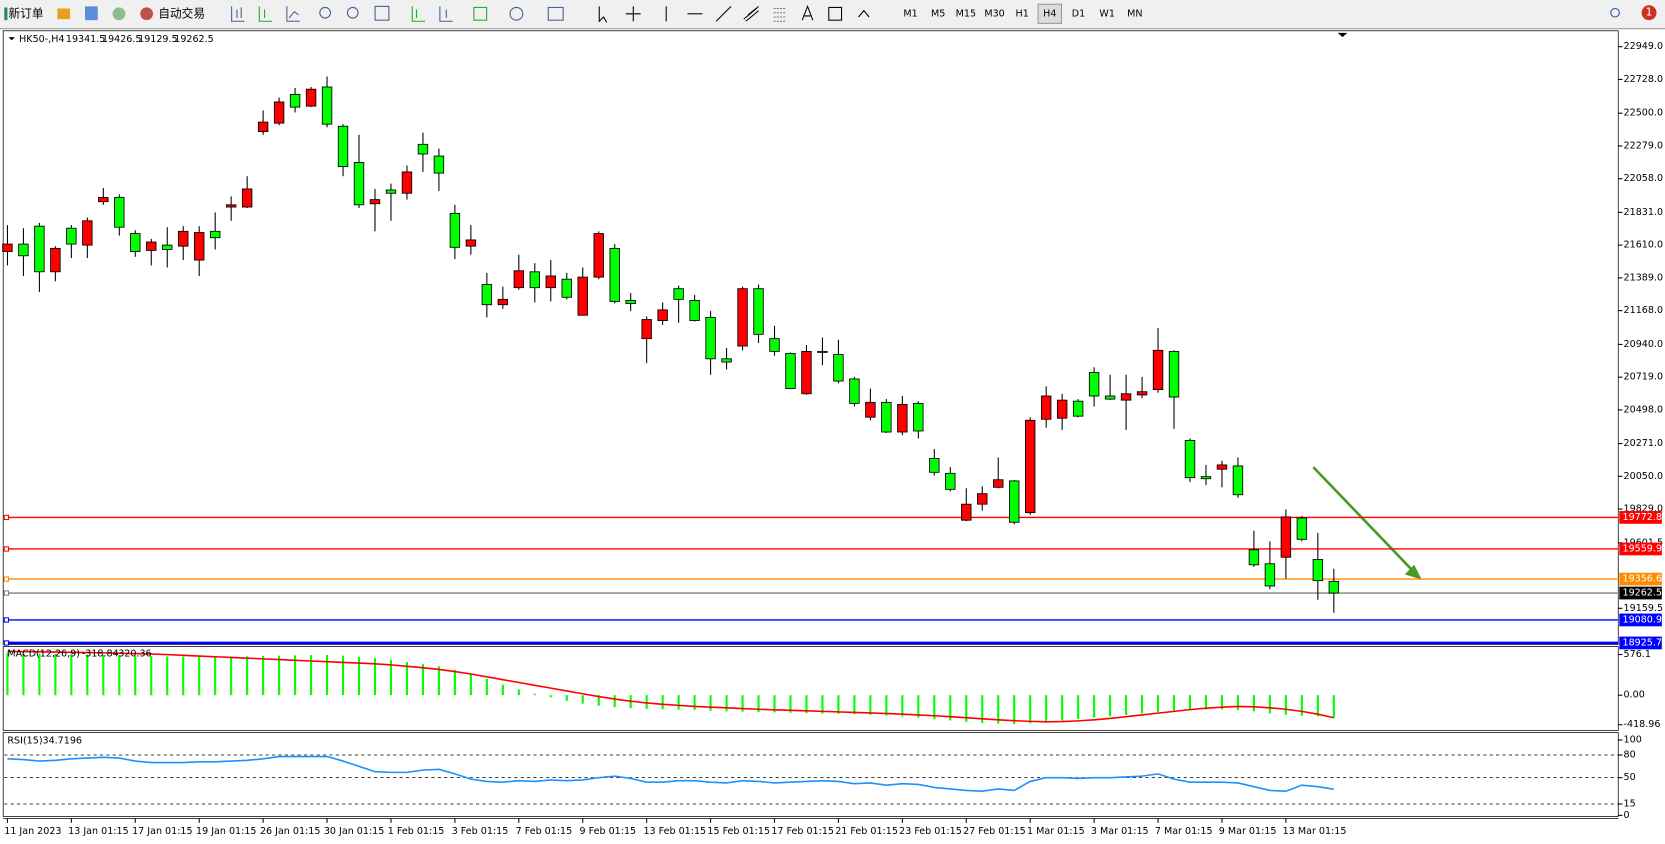  What do you see at coordinates (994, 13) in the screenshot?
I see `timeframe-button: M30` at bounding box center [994, 13].